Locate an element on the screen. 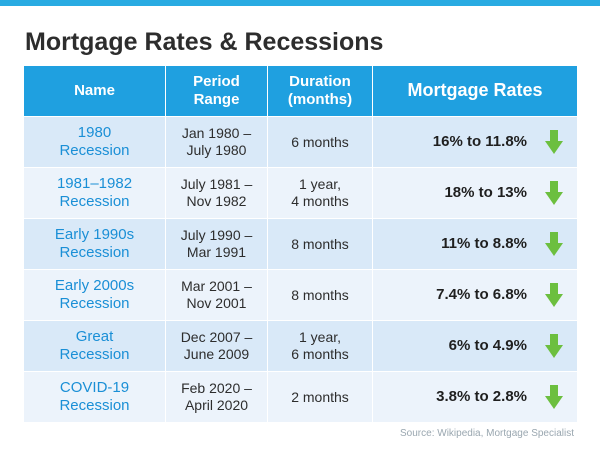 Image resolution: width=600 pixels, height=450 pixels. cell-text: 3.8% to 2.8% is located at coordinates (481, 396).